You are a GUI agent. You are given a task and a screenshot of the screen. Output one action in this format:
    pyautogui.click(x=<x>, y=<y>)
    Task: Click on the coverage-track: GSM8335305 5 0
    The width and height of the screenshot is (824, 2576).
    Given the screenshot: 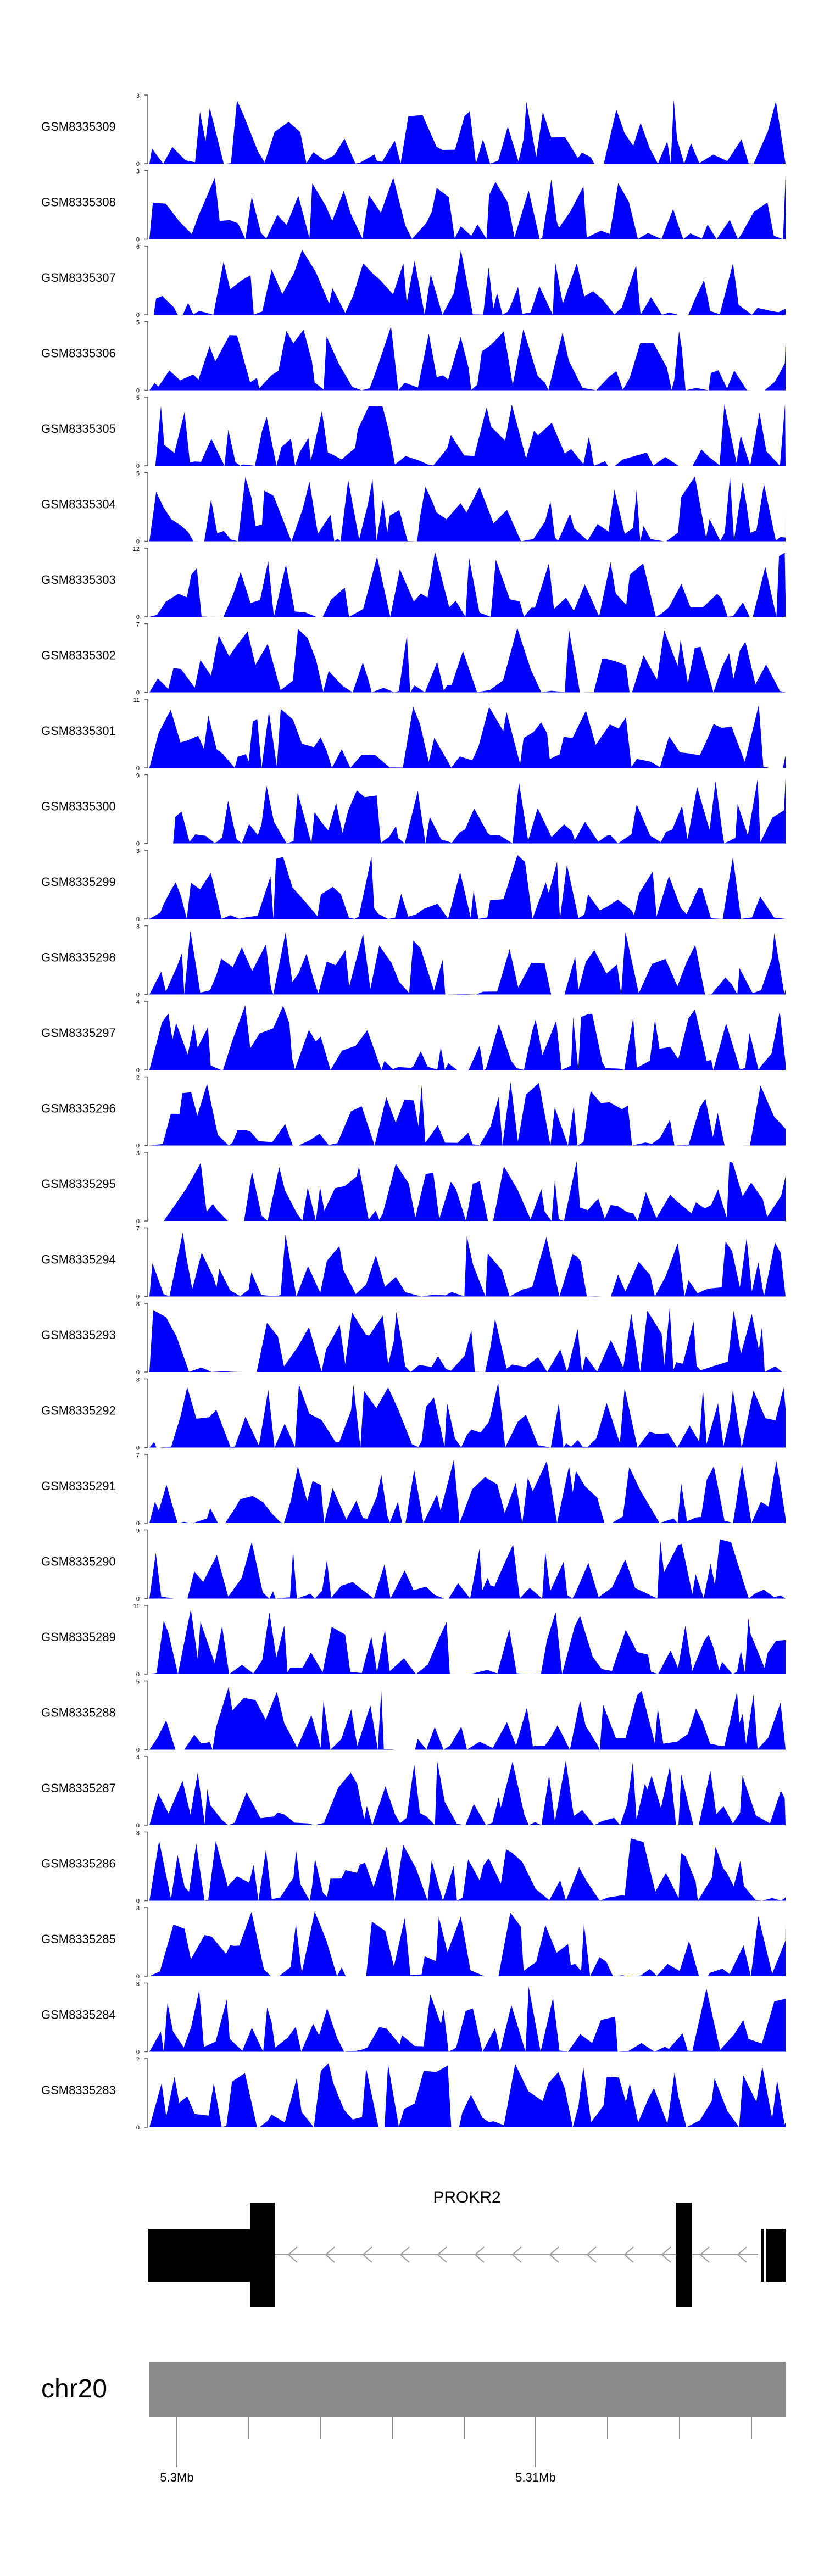 What is the action you would take?
    pyautogui.click(x=413, y=432)
    